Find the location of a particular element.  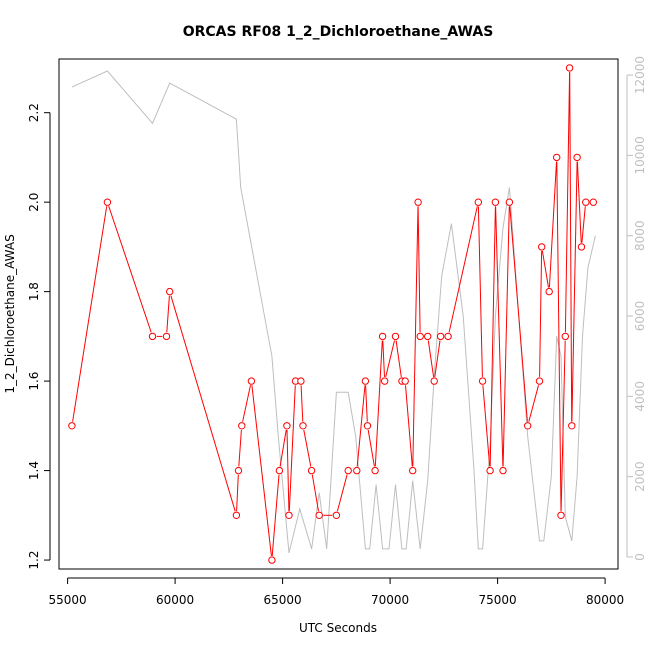

y2-tick-label: 6000 is located at coordinates (640, 316).